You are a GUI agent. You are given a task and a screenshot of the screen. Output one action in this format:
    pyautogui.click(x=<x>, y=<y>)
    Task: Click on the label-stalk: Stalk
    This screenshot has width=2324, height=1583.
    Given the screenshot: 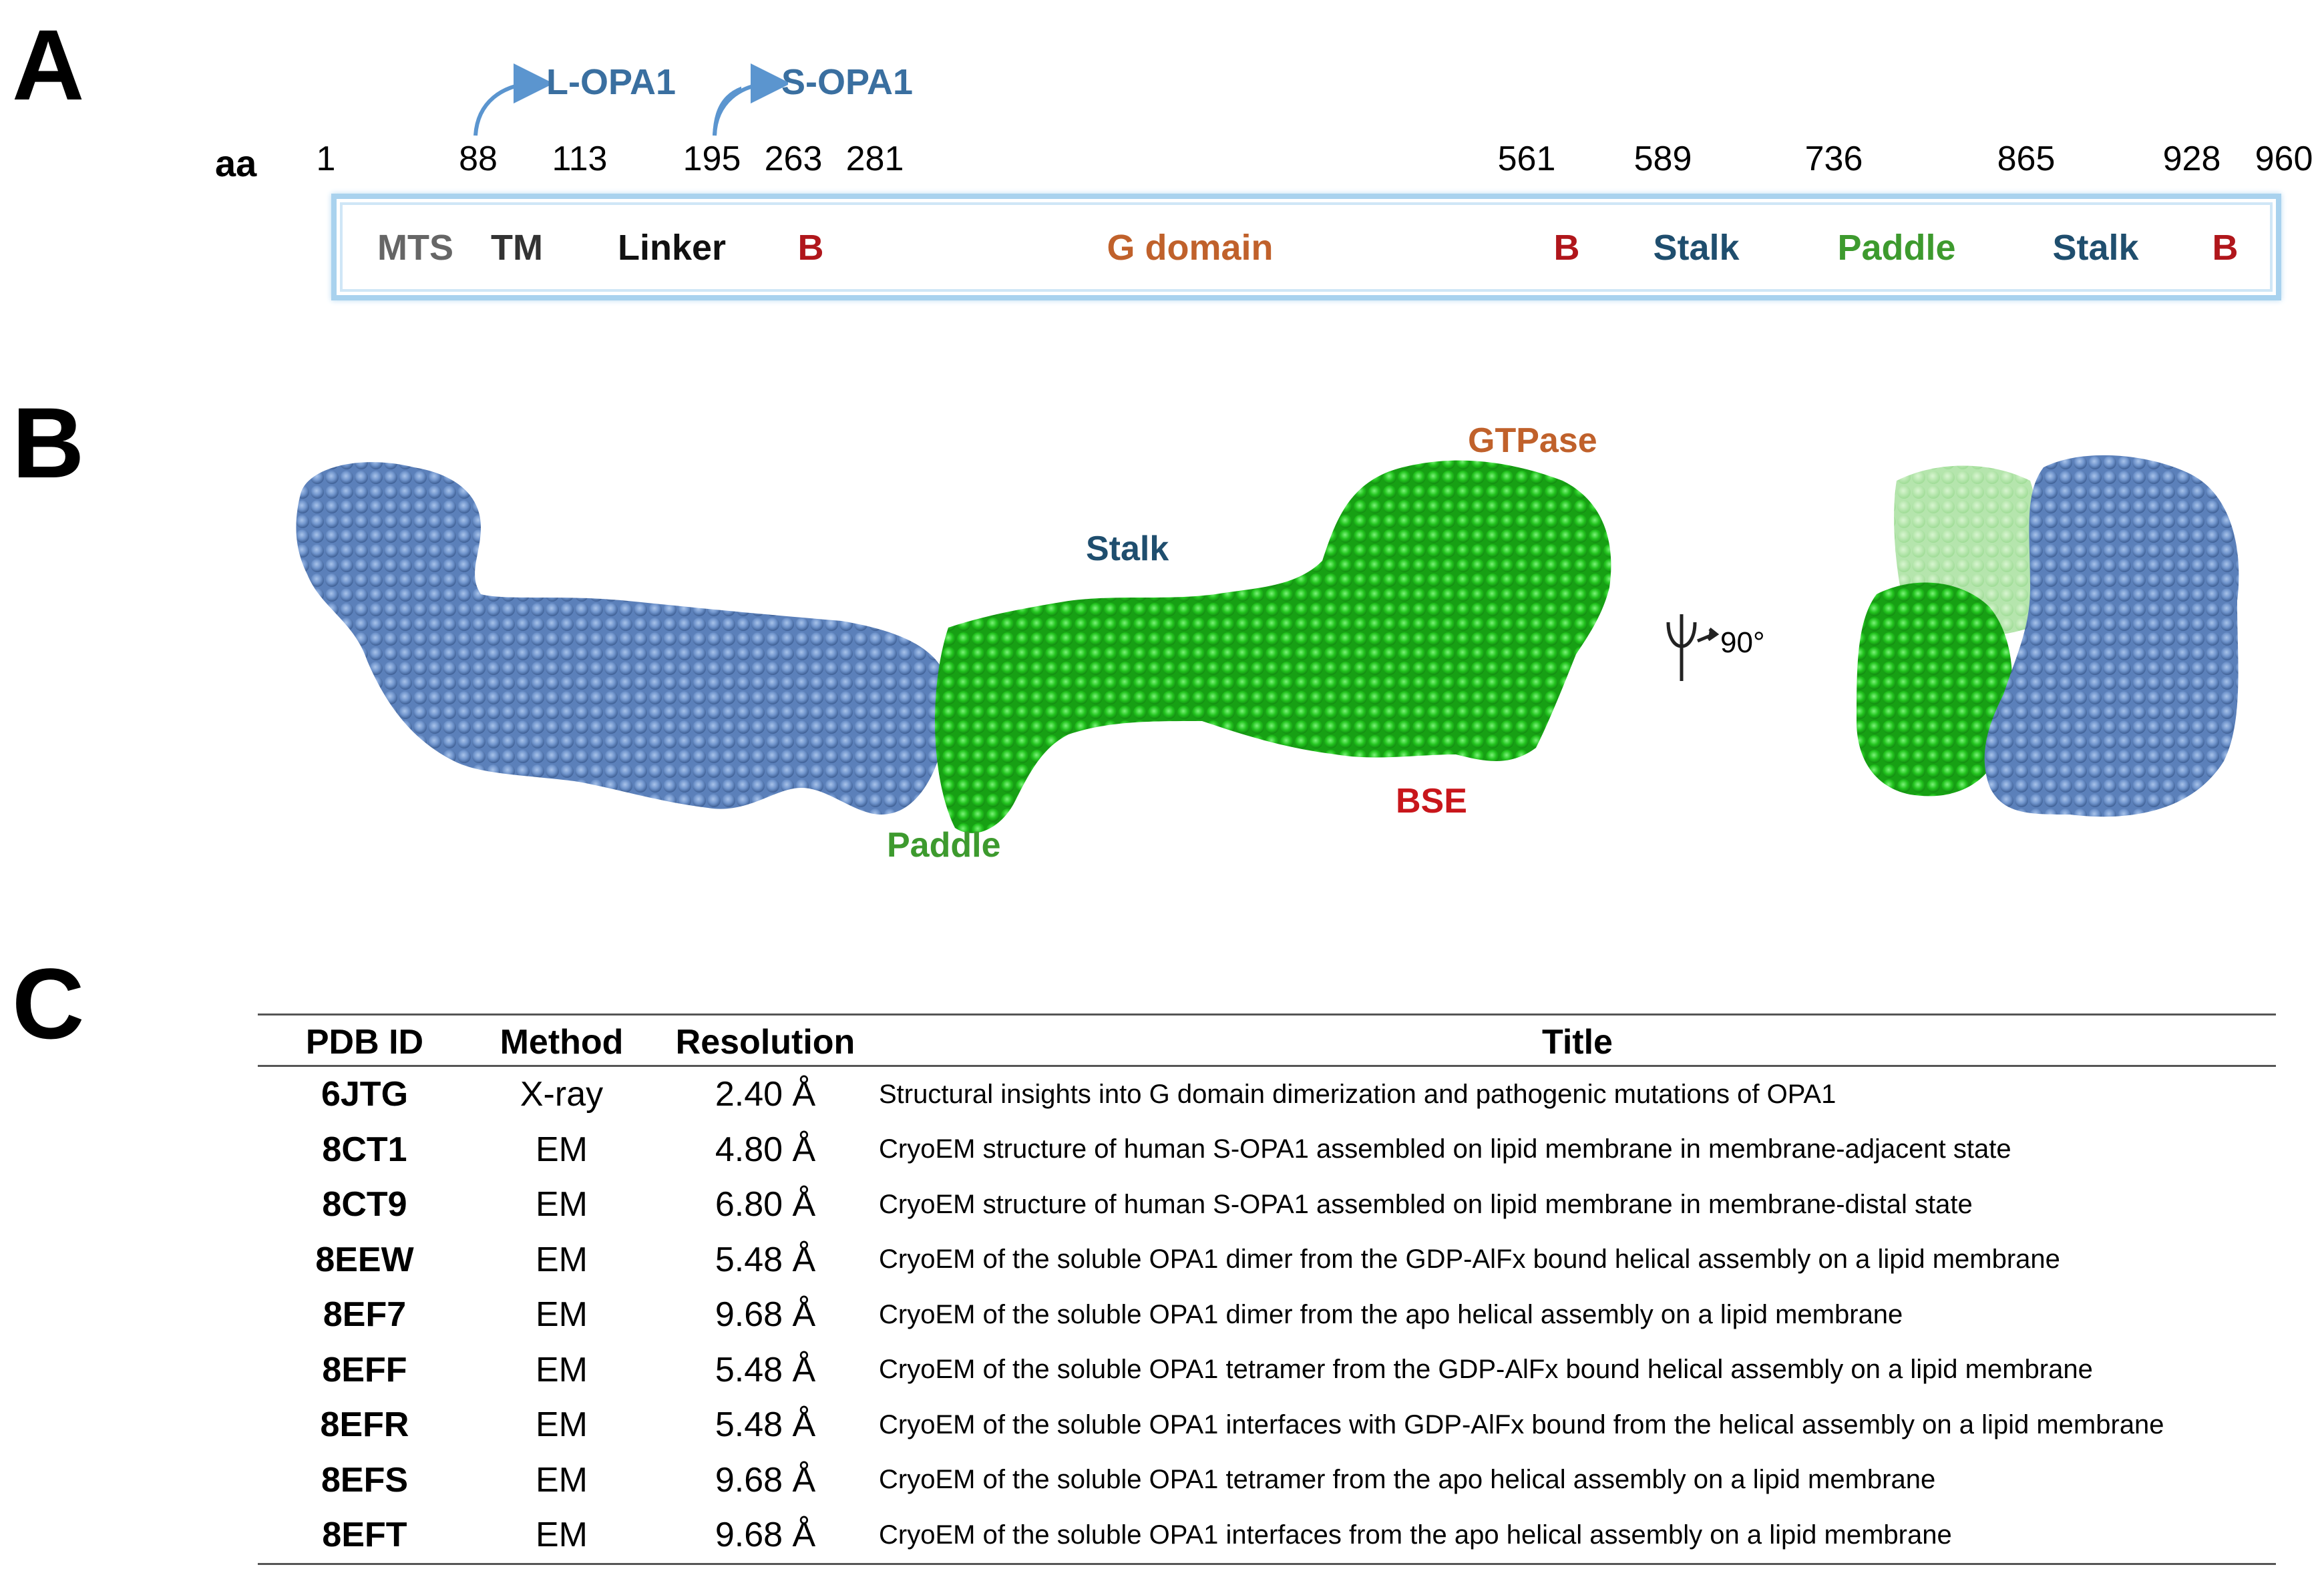 What is the action you would take?
    pyautogui.click(x=1127, y=548)
    